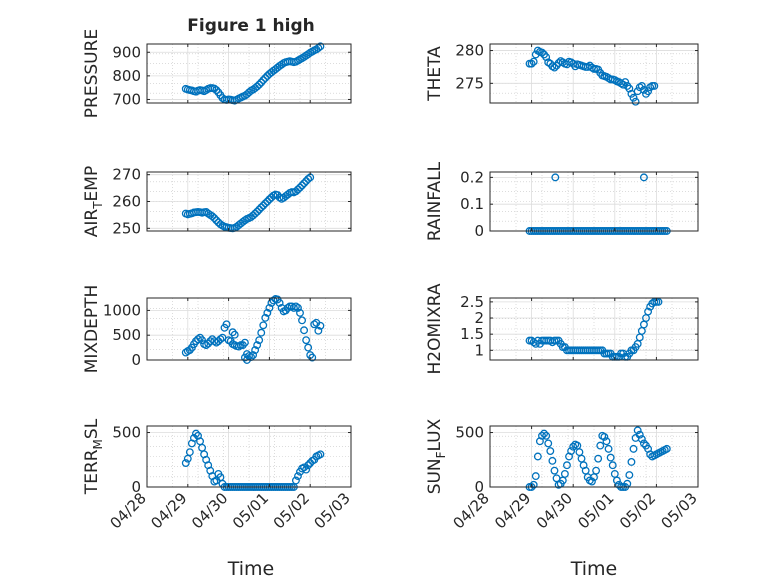  I want to click on y-tick-label: 260, so click(126, 202).